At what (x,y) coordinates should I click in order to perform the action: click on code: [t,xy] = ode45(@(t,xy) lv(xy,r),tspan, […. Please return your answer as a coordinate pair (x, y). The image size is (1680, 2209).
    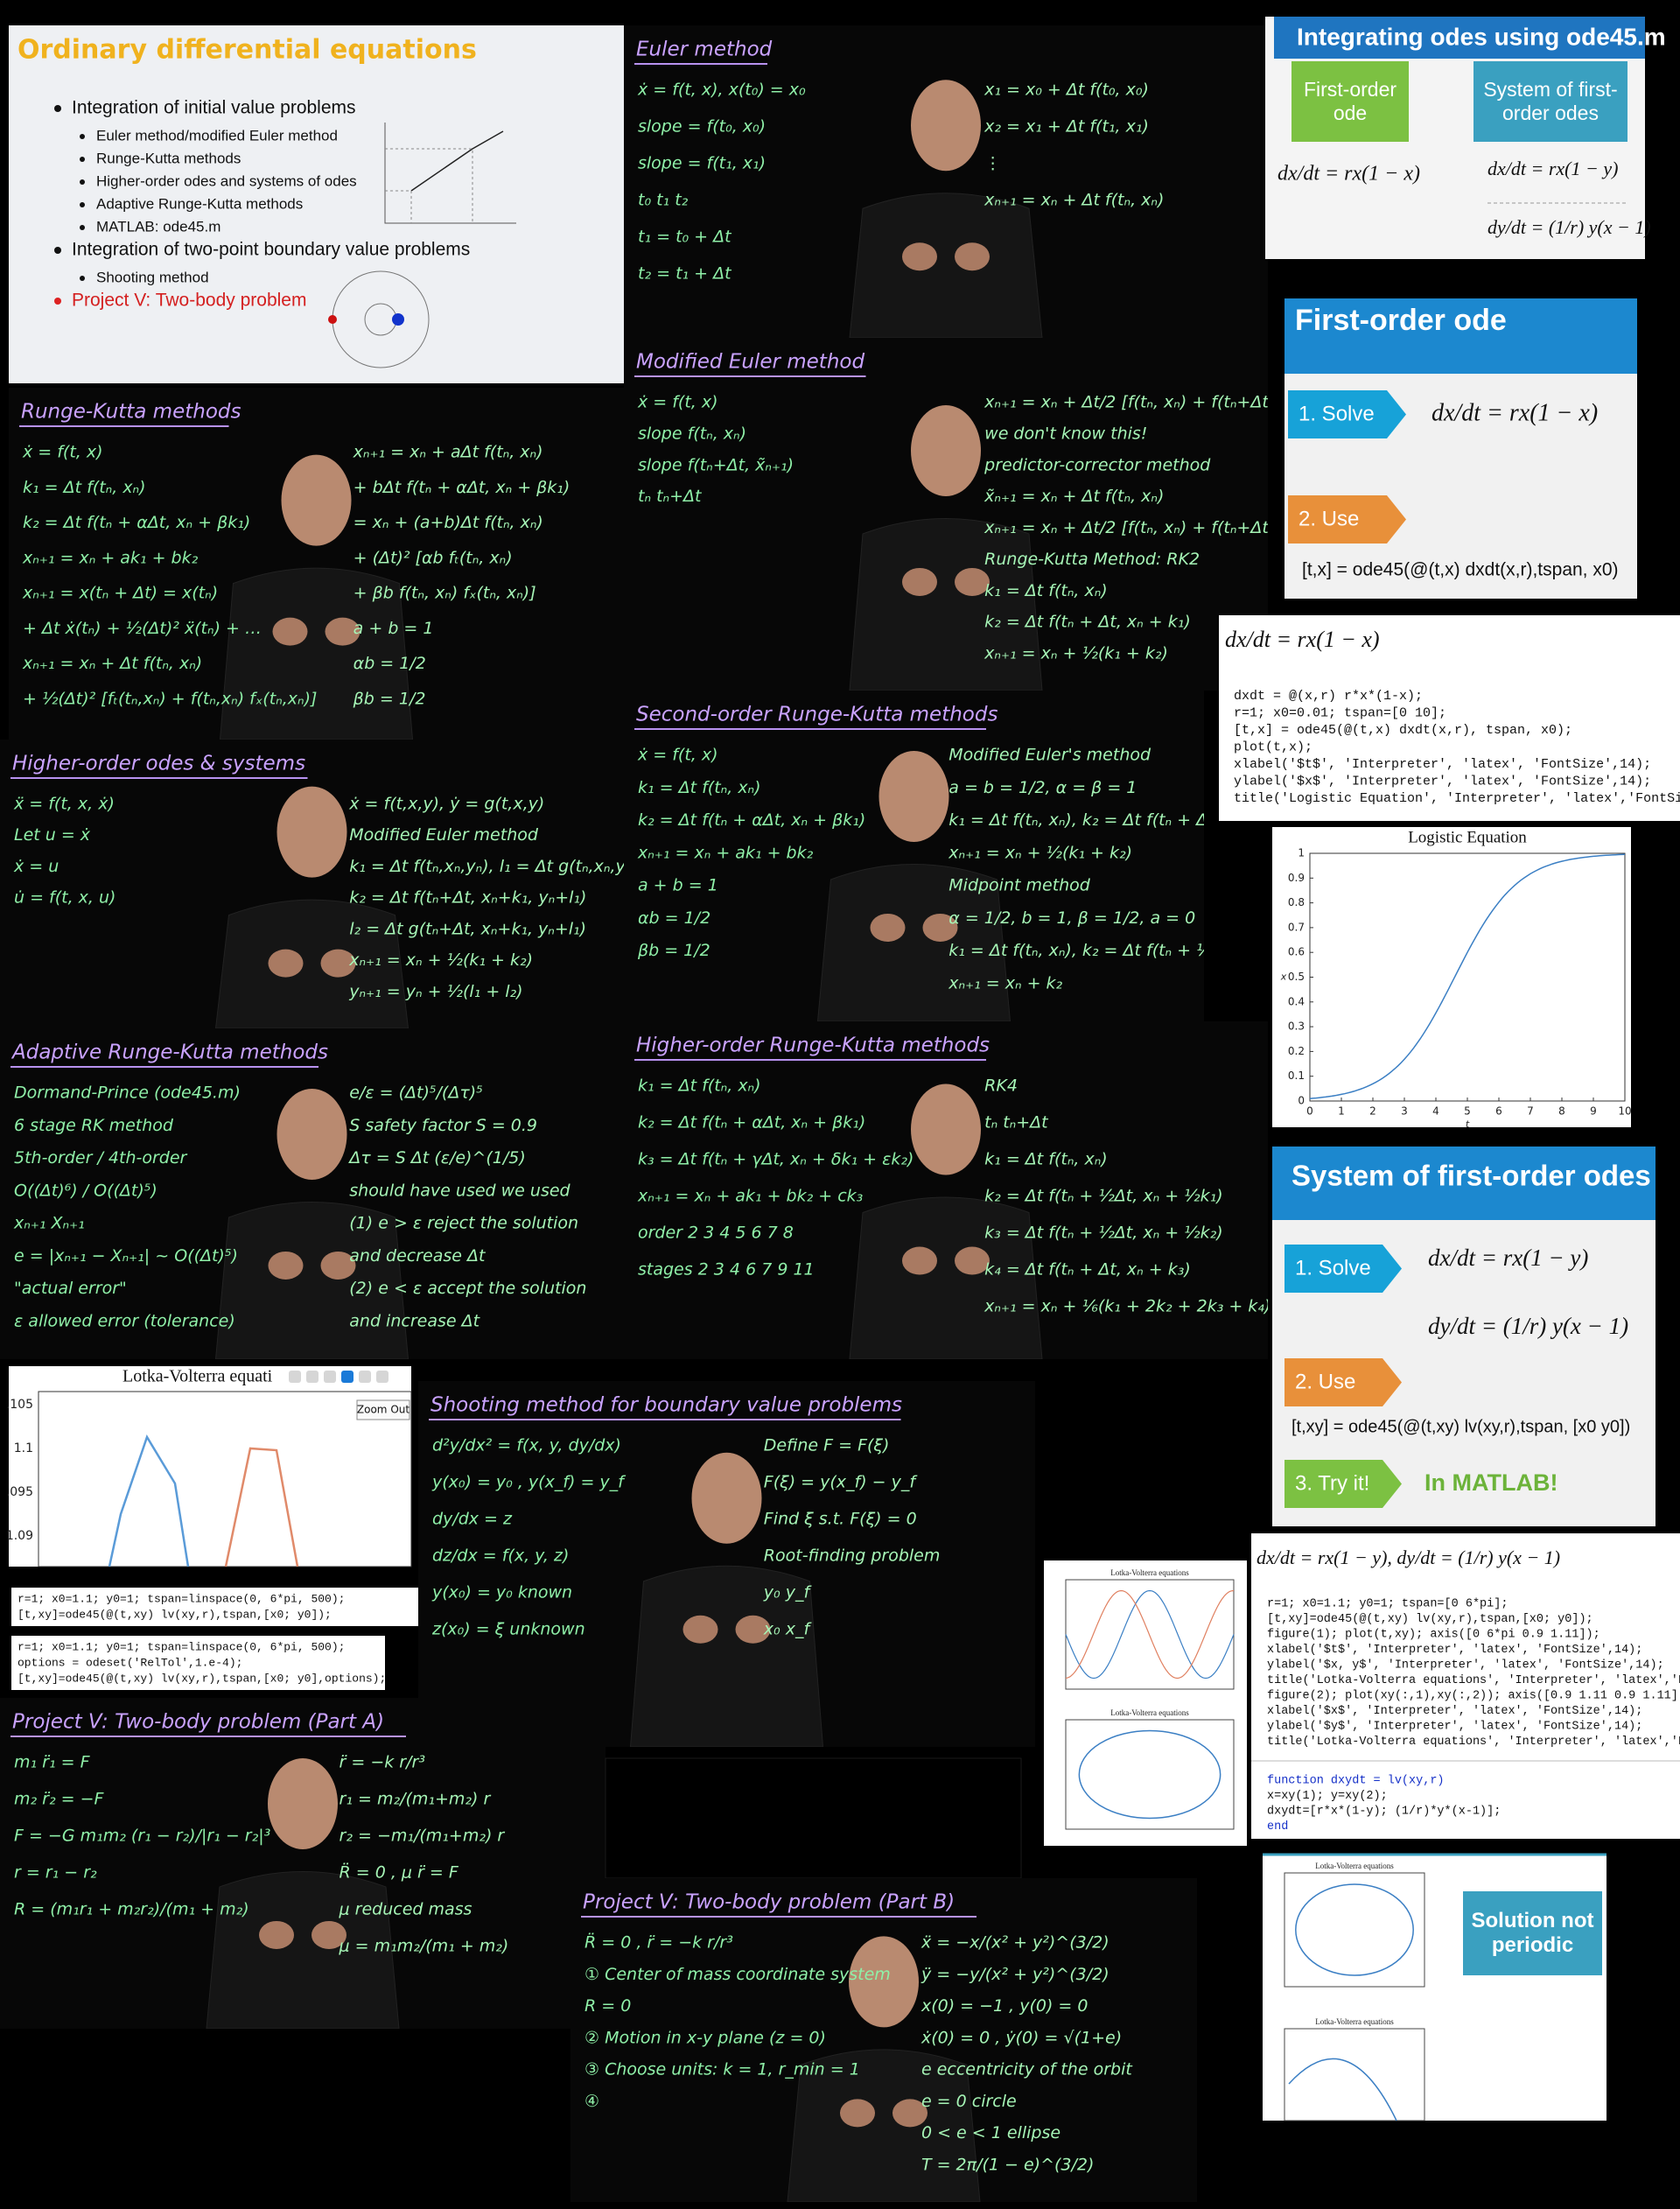
    Looking at the image, I should click on (1461, 1426).